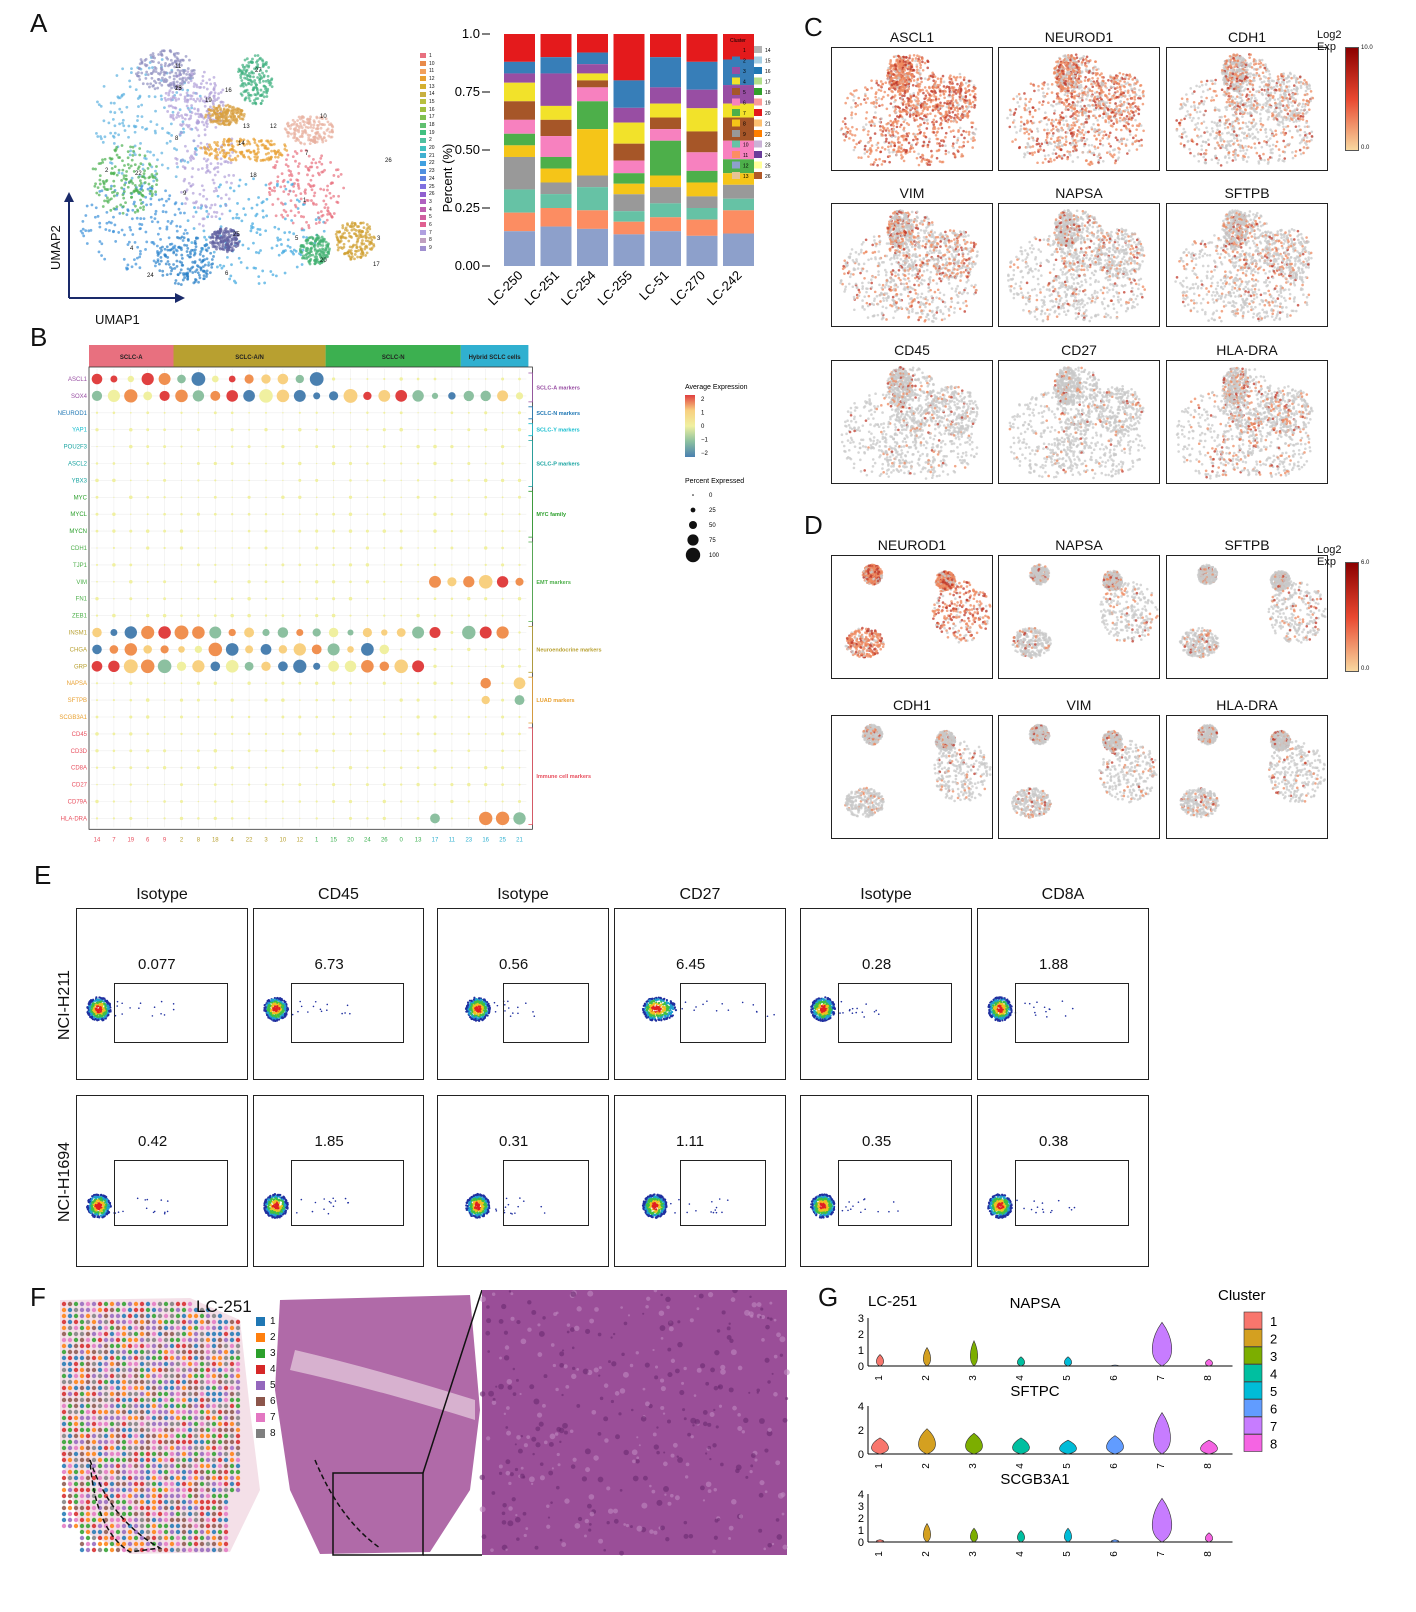 The height and width of the screenshot is (1612, 1416). I want to click on umap-legend-label: 2, so click(430, 140).